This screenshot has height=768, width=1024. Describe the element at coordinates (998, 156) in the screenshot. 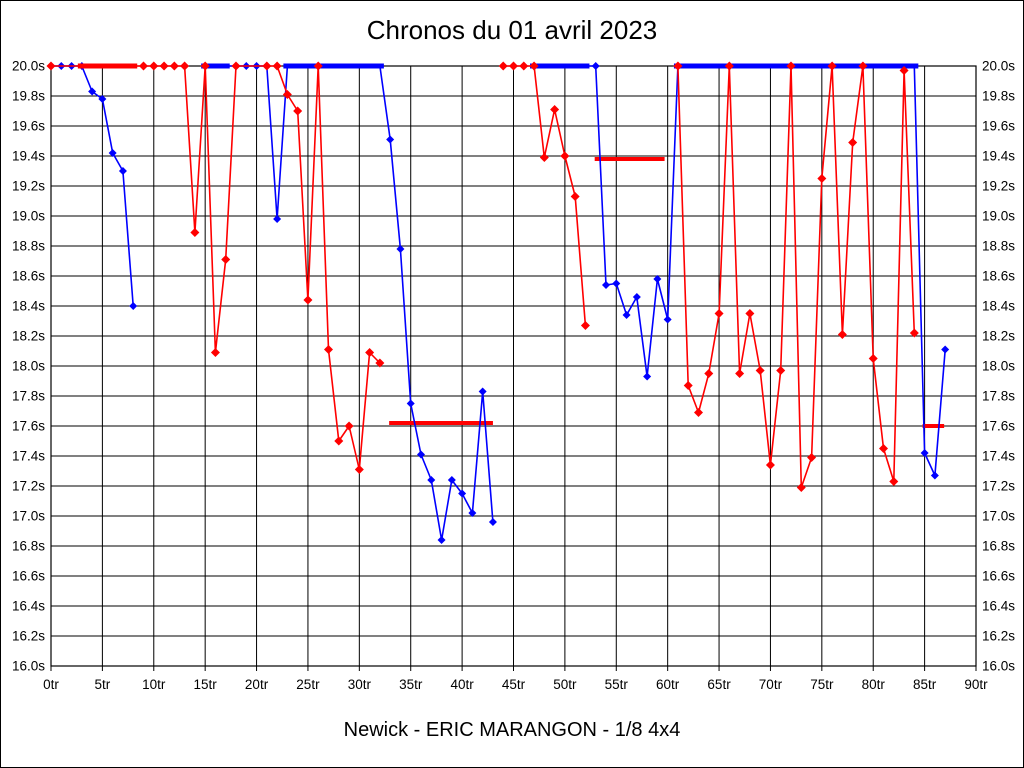

I see `y-tick-label-right: 19.4s` at that location.